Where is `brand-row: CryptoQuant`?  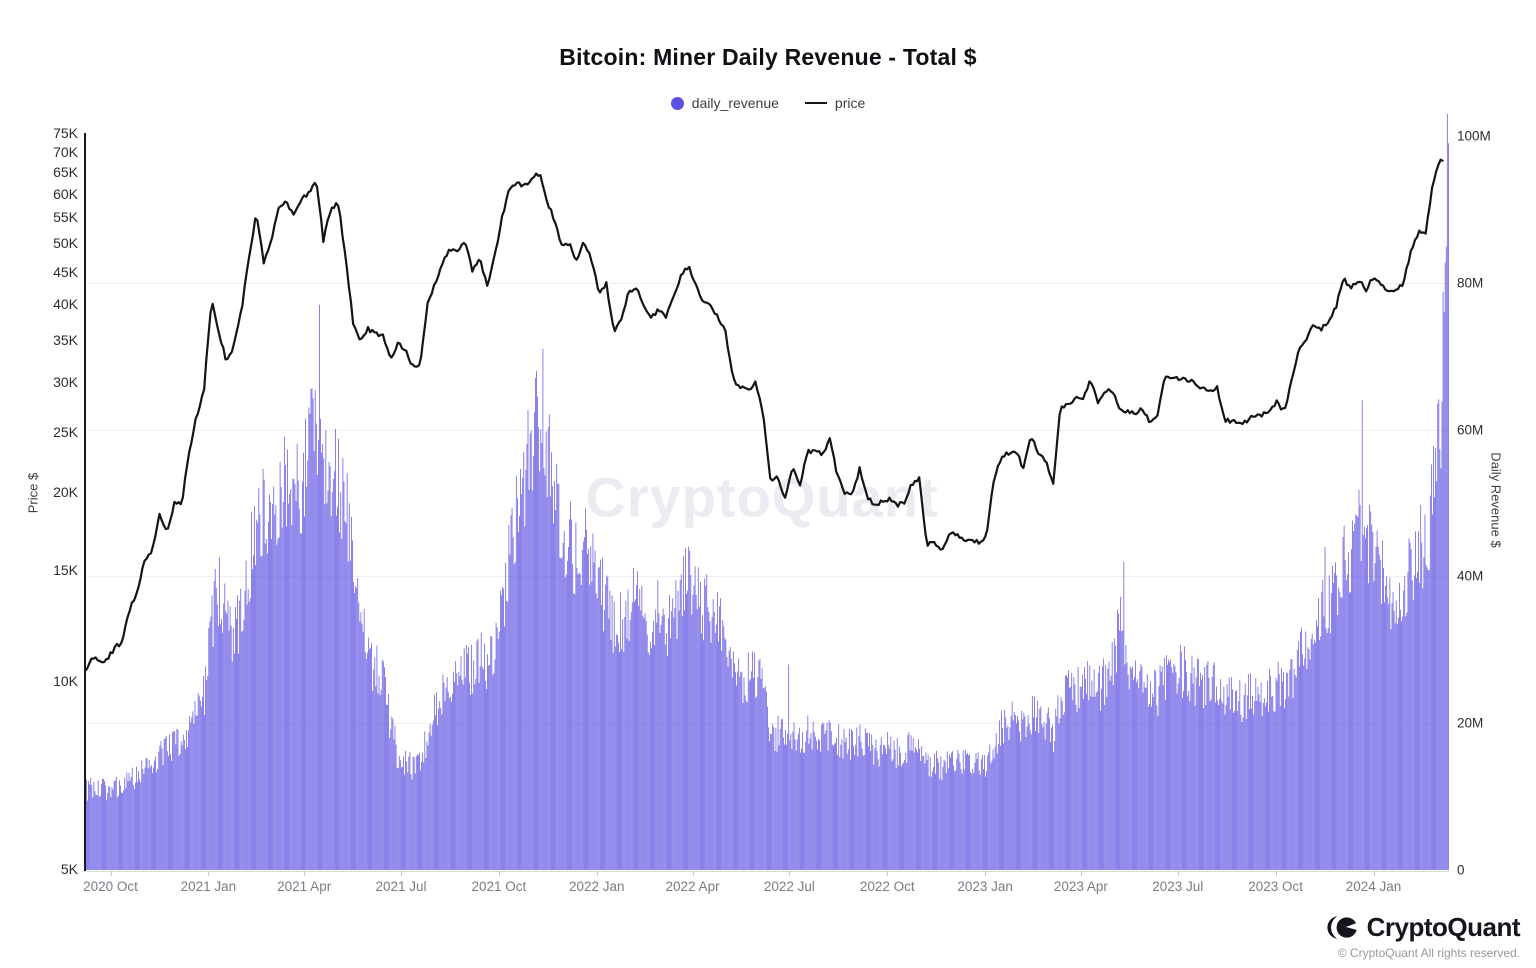
brand-row: CryptoQuant is located at coordinates (1421, 927).